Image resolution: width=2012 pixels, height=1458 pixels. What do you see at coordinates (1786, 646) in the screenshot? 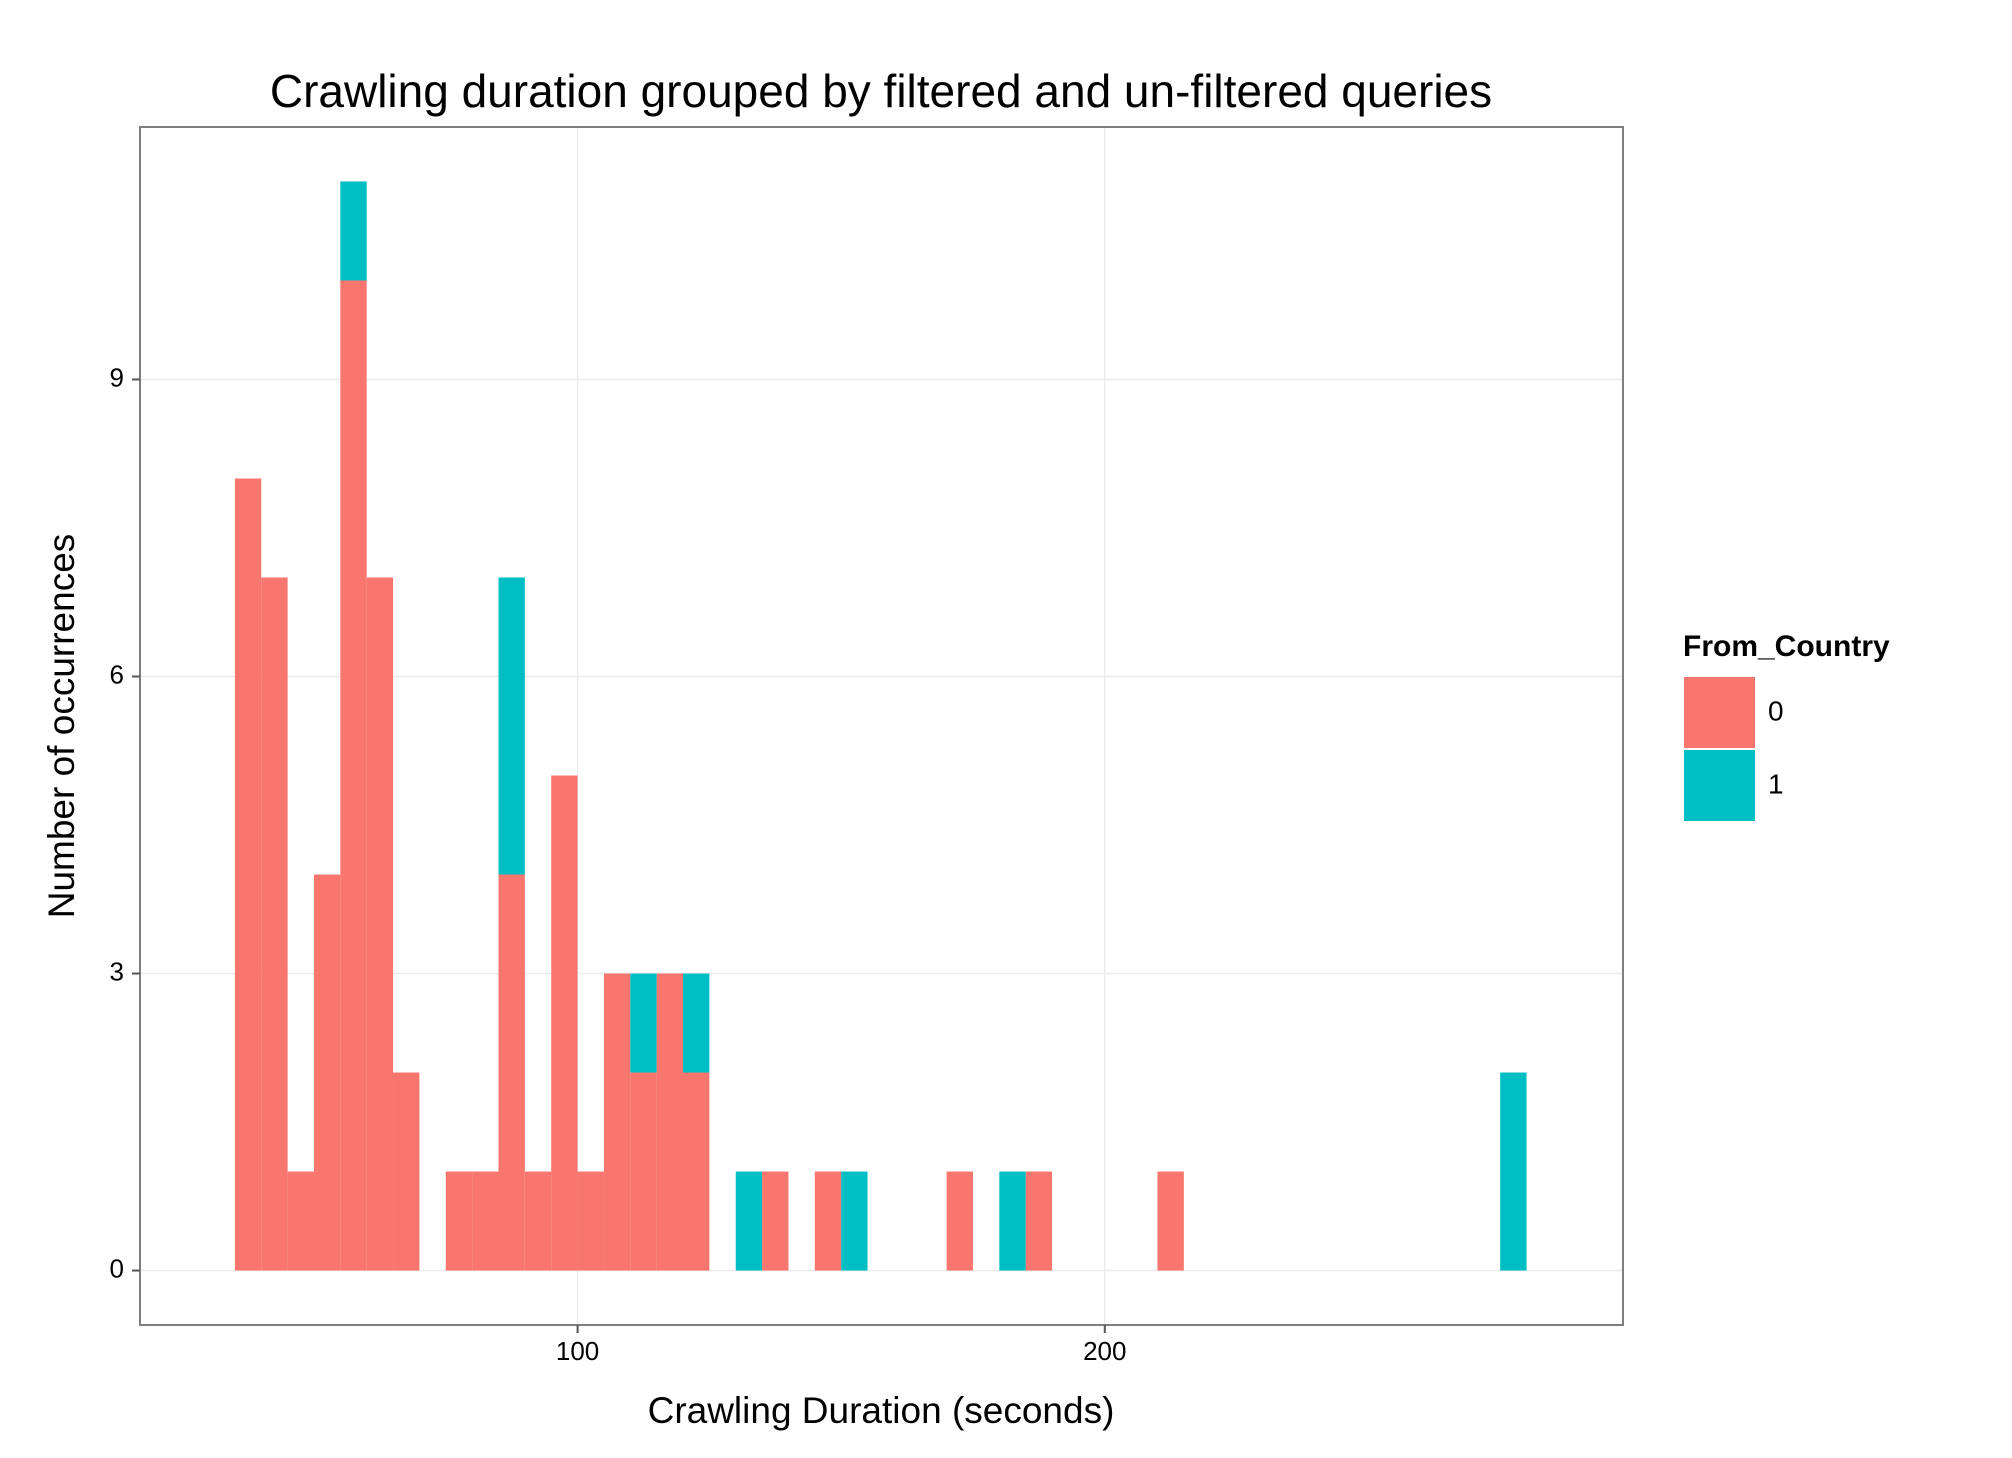
I see `legend-title: From_Country` at bounding box center [1786, 646].